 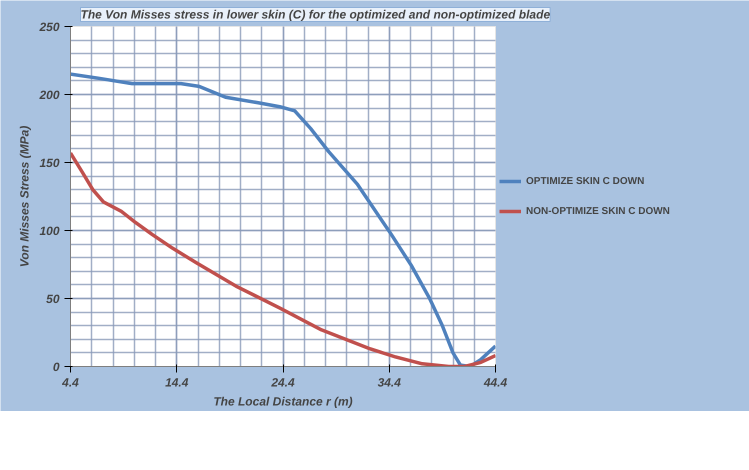 What do you see at coordinates (283, 401) in the screenshot?
I see `x-axis-title: The Local Distance r (m)` at bounding box center [283, 401].